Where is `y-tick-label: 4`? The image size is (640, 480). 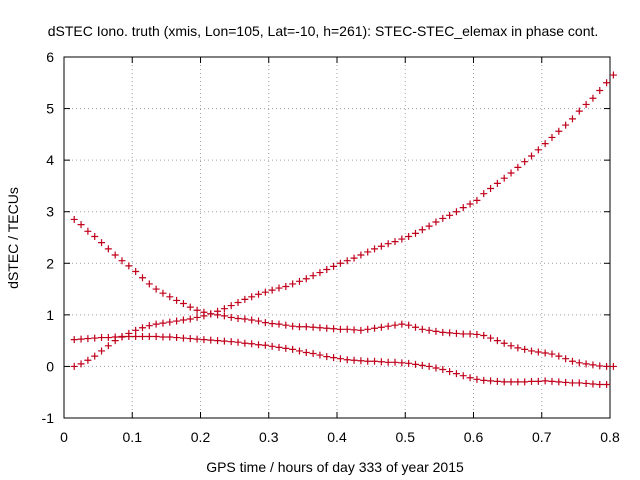 y-tick-label: 4 is located at coordinates (50, 160).